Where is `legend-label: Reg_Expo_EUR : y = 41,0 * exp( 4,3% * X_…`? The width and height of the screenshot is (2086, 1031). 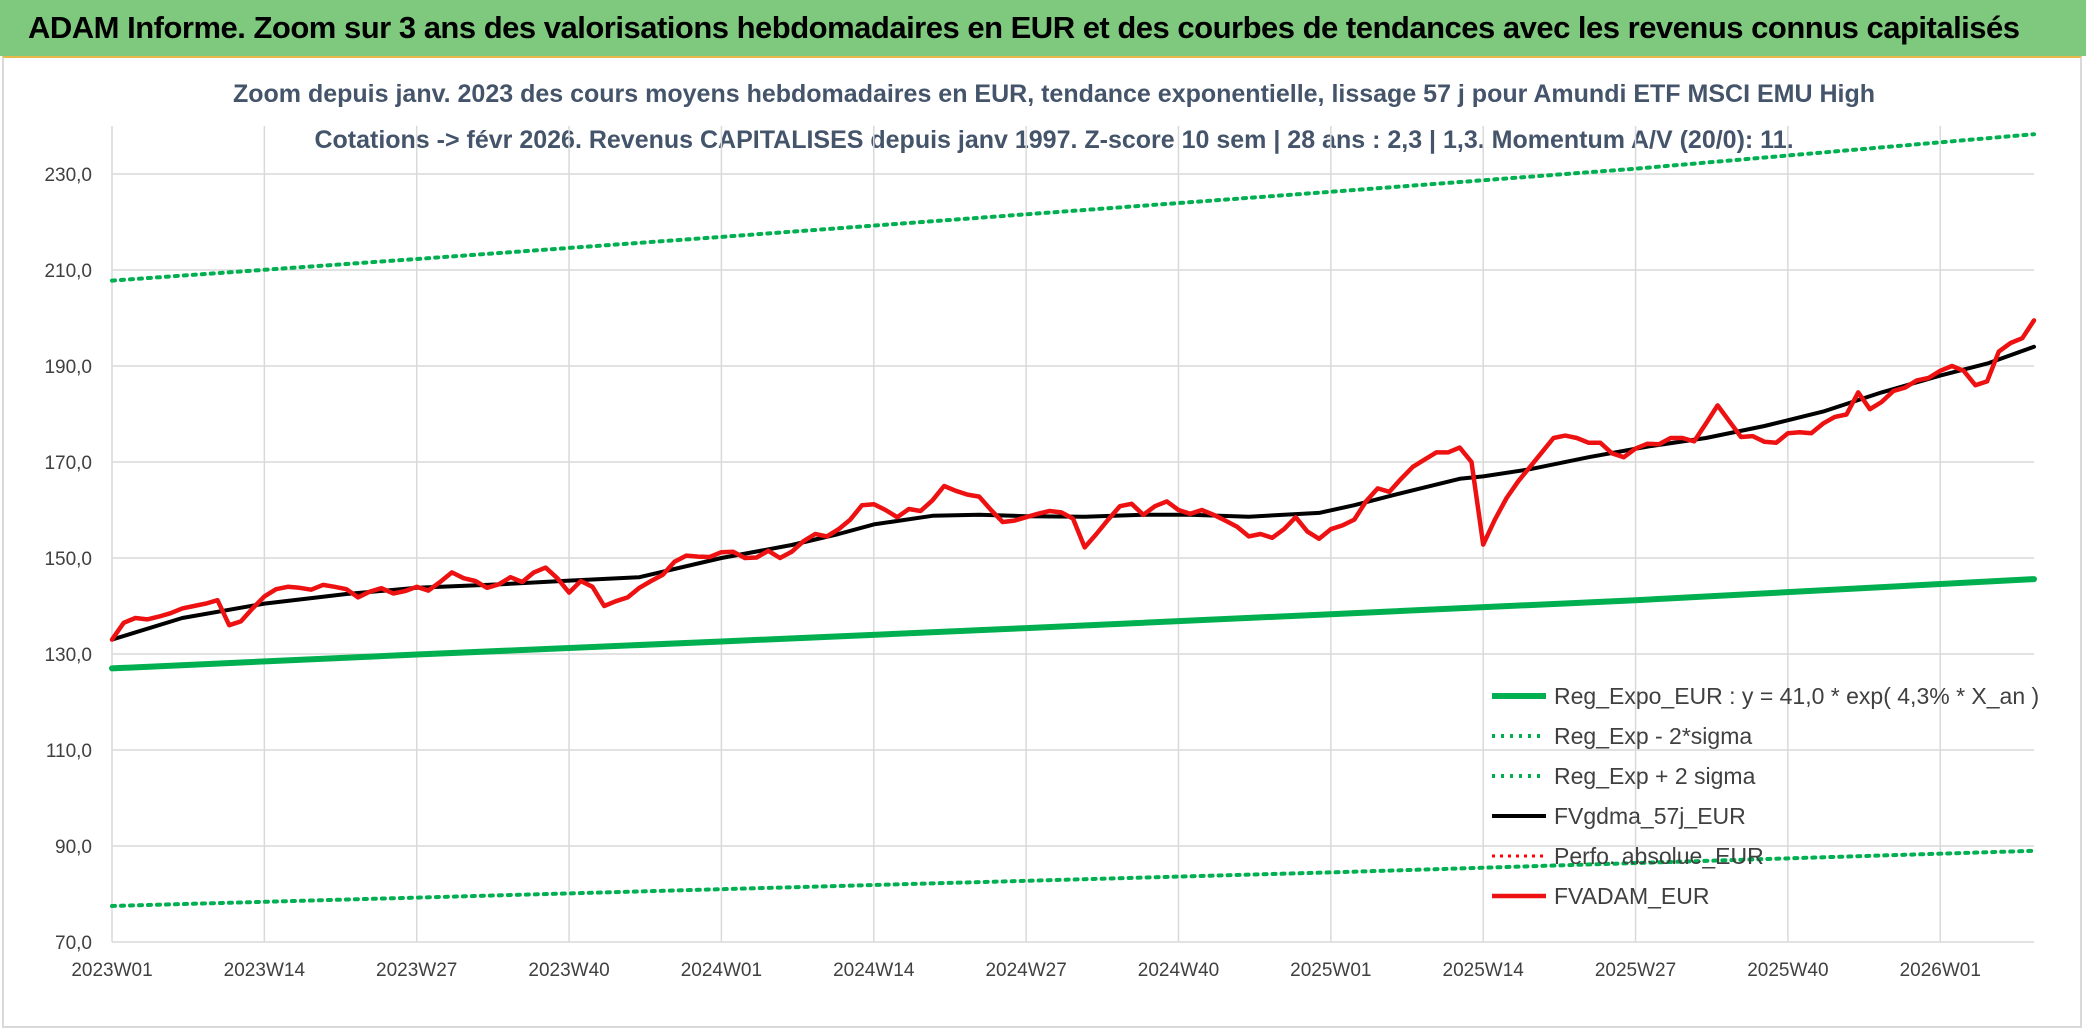 legend-label: Reg_Expo_EUR : y = 41,0 * exp( 4,3% * X_… is located at coordinates (1796, 696).